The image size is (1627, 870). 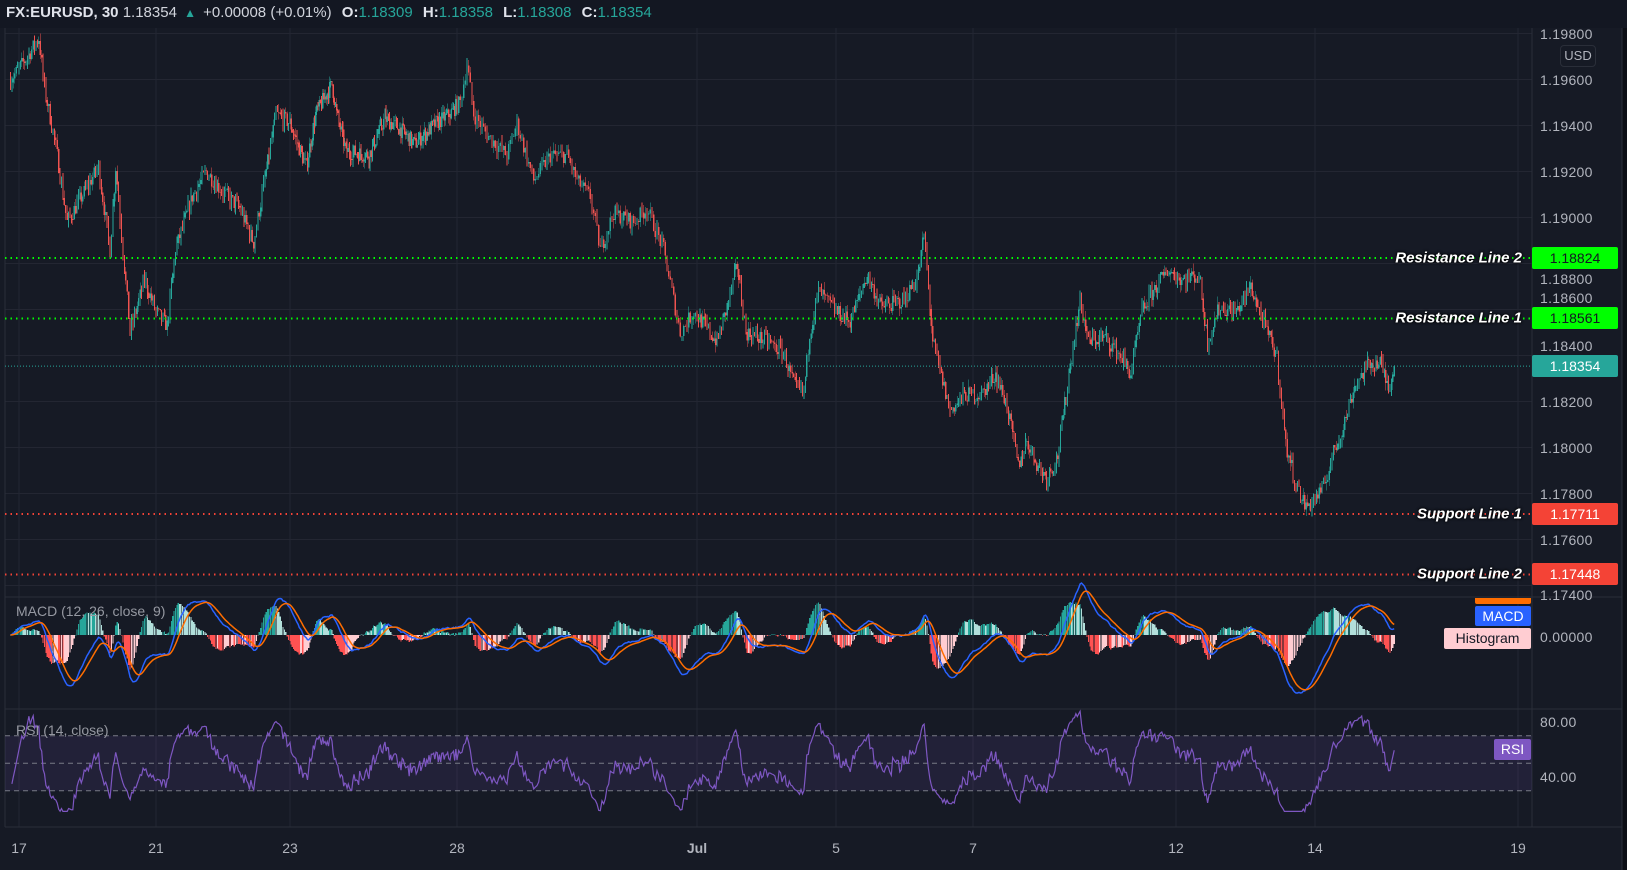 I want to click on level-label: Support Line 1, so click(x=1469, y=514).